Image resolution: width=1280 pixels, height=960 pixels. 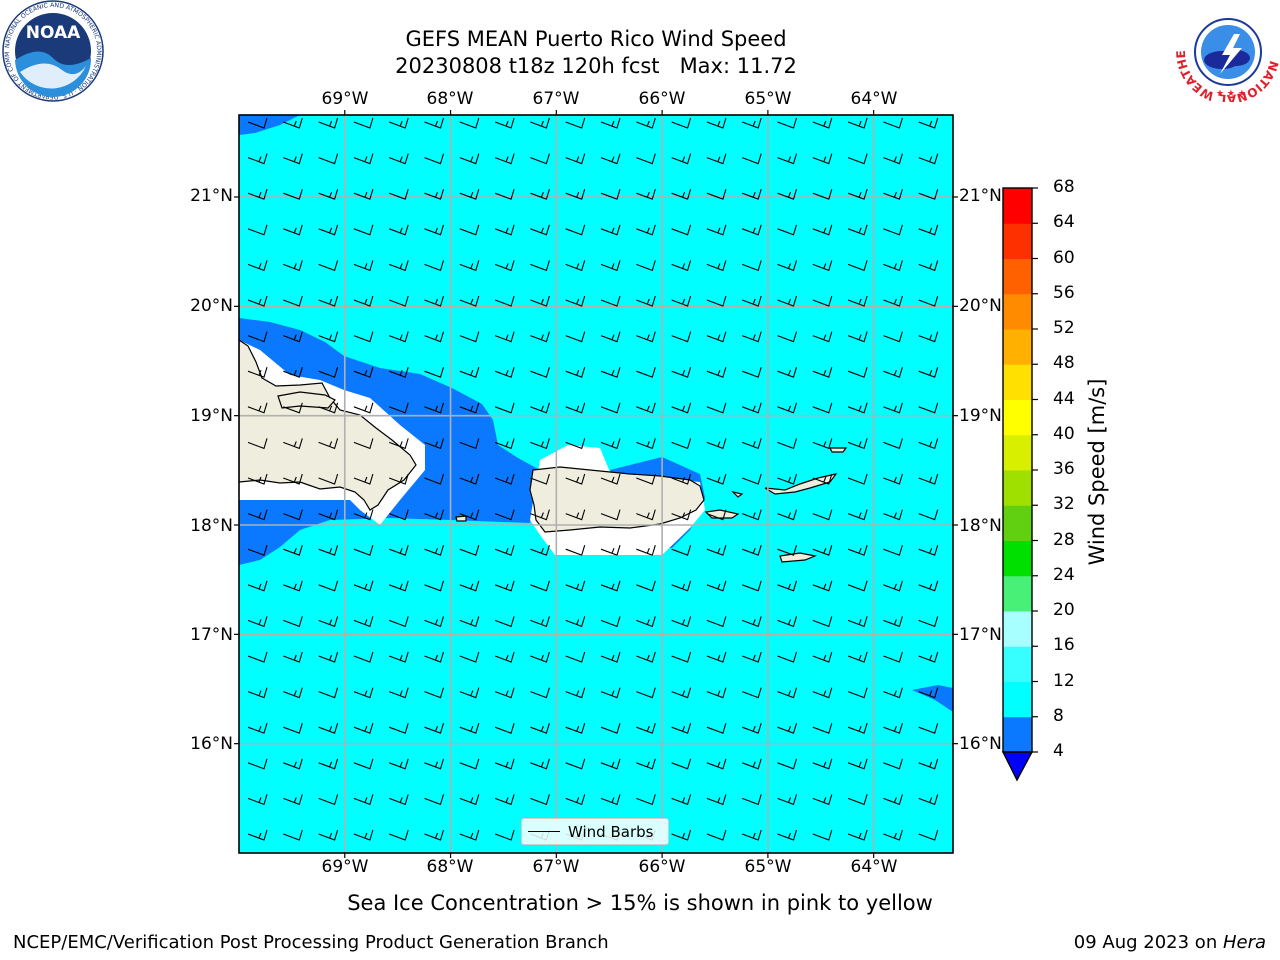 What do you see at coordinates (980, 744) in the screenshot?
I see `lat-label-right-16n: 16°N` at bounding box center [980, 744].